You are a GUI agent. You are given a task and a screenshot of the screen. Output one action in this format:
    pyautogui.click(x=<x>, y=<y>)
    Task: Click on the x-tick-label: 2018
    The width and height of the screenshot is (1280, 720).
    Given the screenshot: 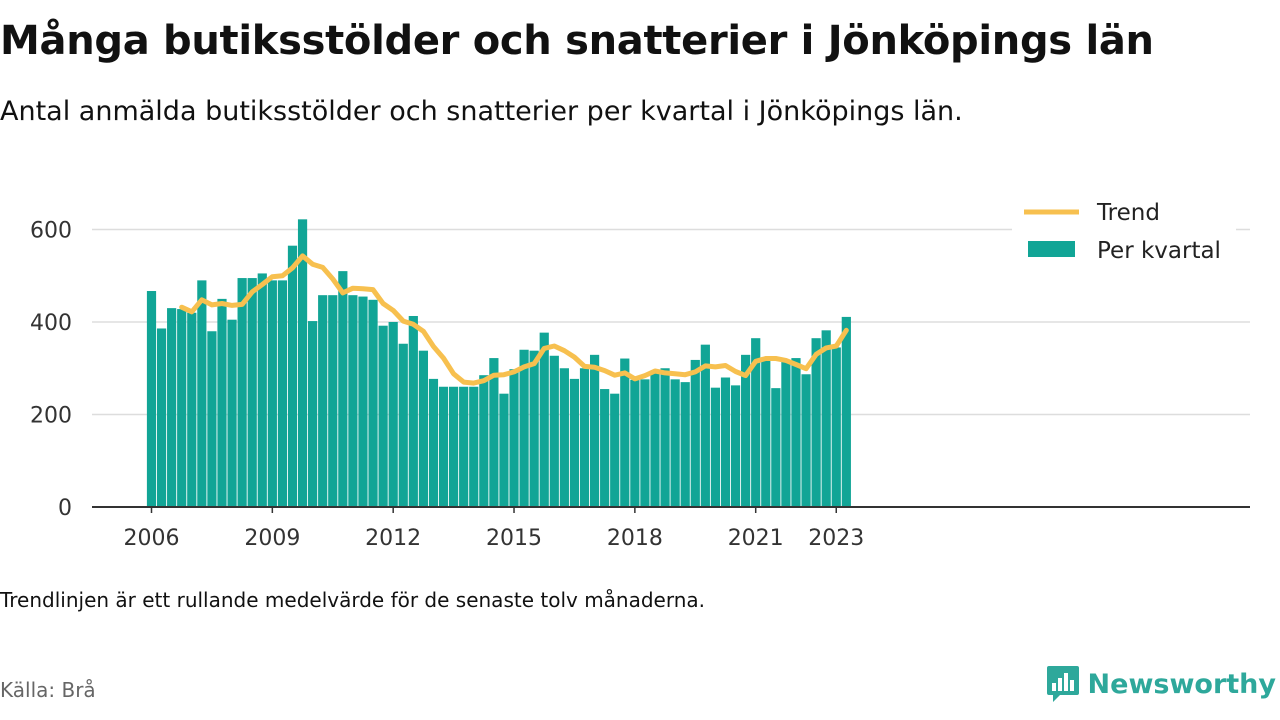 What is the action you would take?
    pyautogui.click(x=635, y=538)
    